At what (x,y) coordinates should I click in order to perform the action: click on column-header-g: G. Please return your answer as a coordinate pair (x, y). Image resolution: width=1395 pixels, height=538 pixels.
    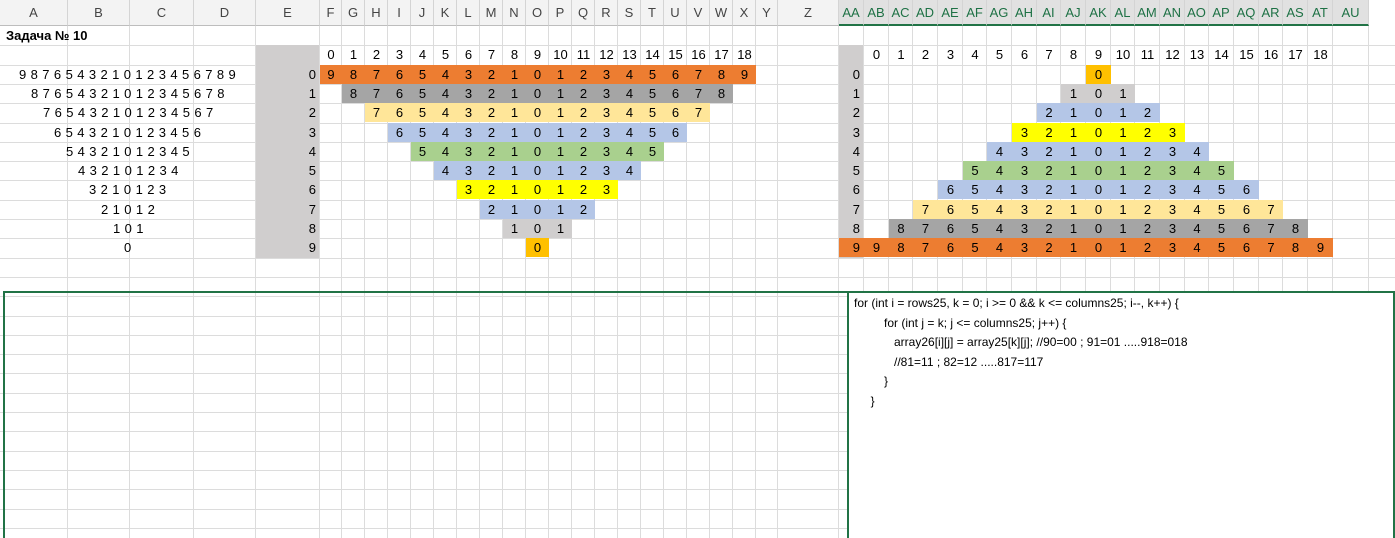
    Looking at the image, I should click on (353, 13).